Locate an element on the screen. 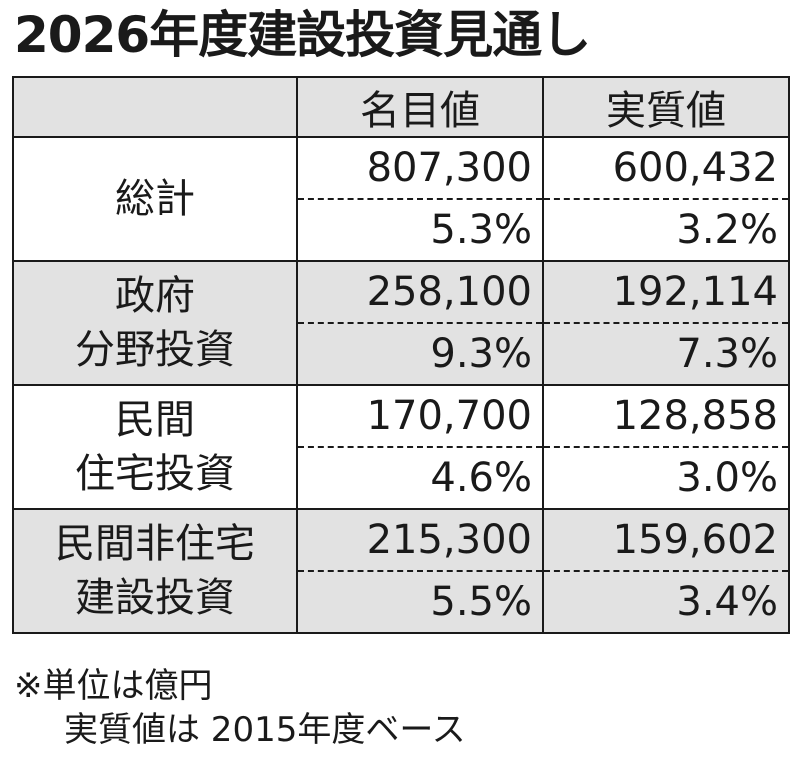  table-row-pct: 4.6% 3.0% is located at coordinates (401, 478).